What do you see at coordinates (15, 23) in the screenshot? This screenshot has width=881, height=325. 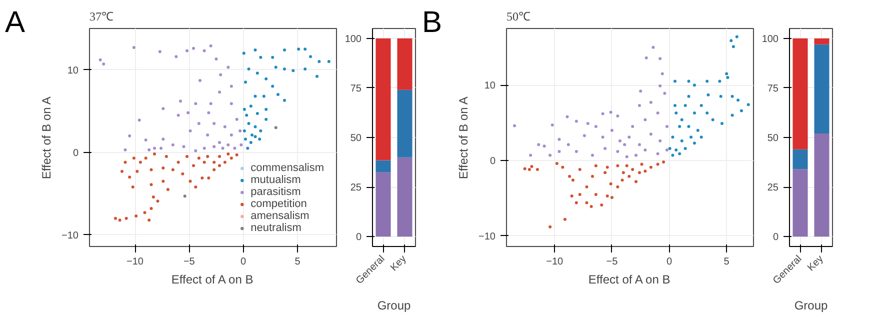 I see `text: A` at bounding box center [15, 23].